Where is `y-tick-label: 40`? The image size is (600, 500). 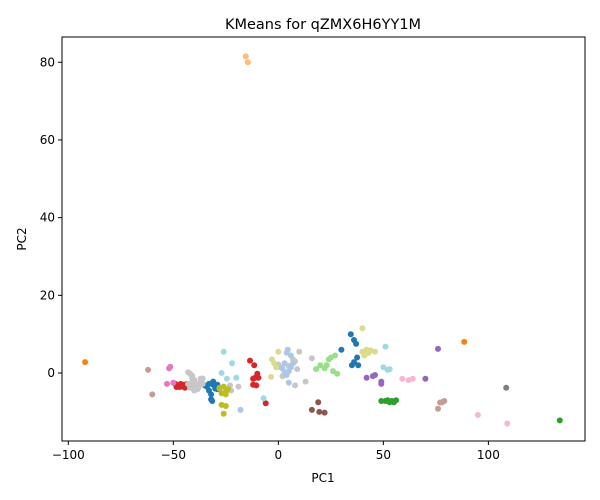 y-tick-label: 40 is located at coordinates (47, 218).